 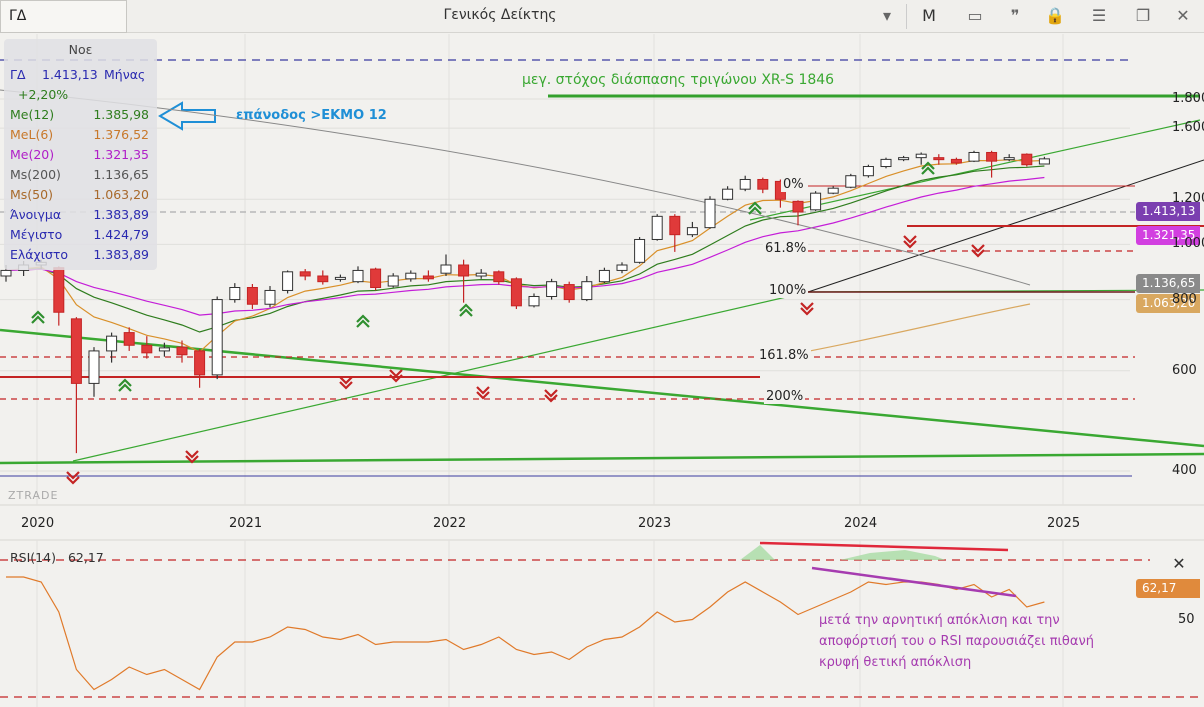 I want to click on lock-icon: 🔒, so click(x=1055, y=15).